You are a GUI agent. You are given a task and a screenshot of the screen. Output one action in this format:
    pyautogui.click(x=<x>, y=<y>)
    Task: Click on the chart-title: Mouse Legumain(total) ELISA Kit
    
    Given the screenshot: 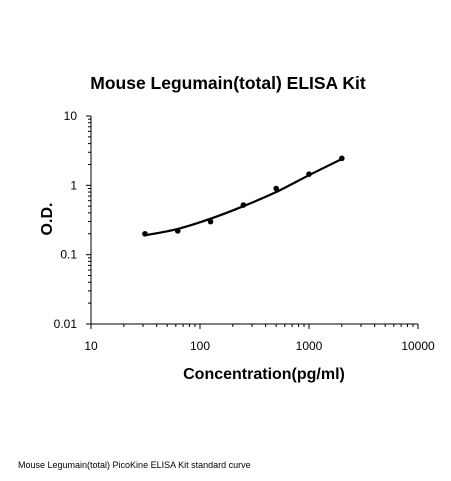 What is the action you would take?
    pyautogui.click(x=228, y=83)
    